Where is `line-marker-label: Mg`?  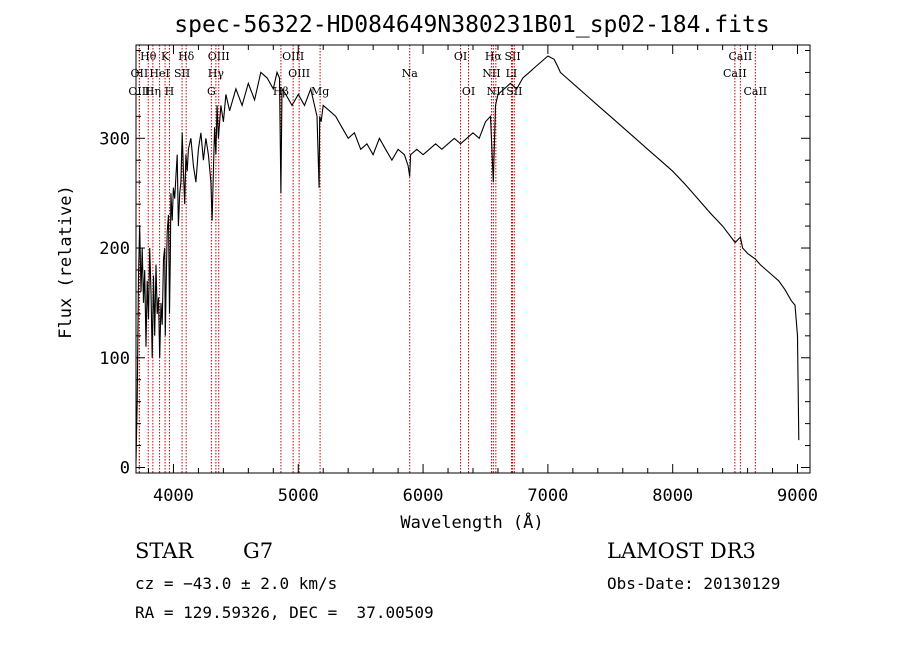
line-marker-label: Mg is located at coordinates (320, 91).